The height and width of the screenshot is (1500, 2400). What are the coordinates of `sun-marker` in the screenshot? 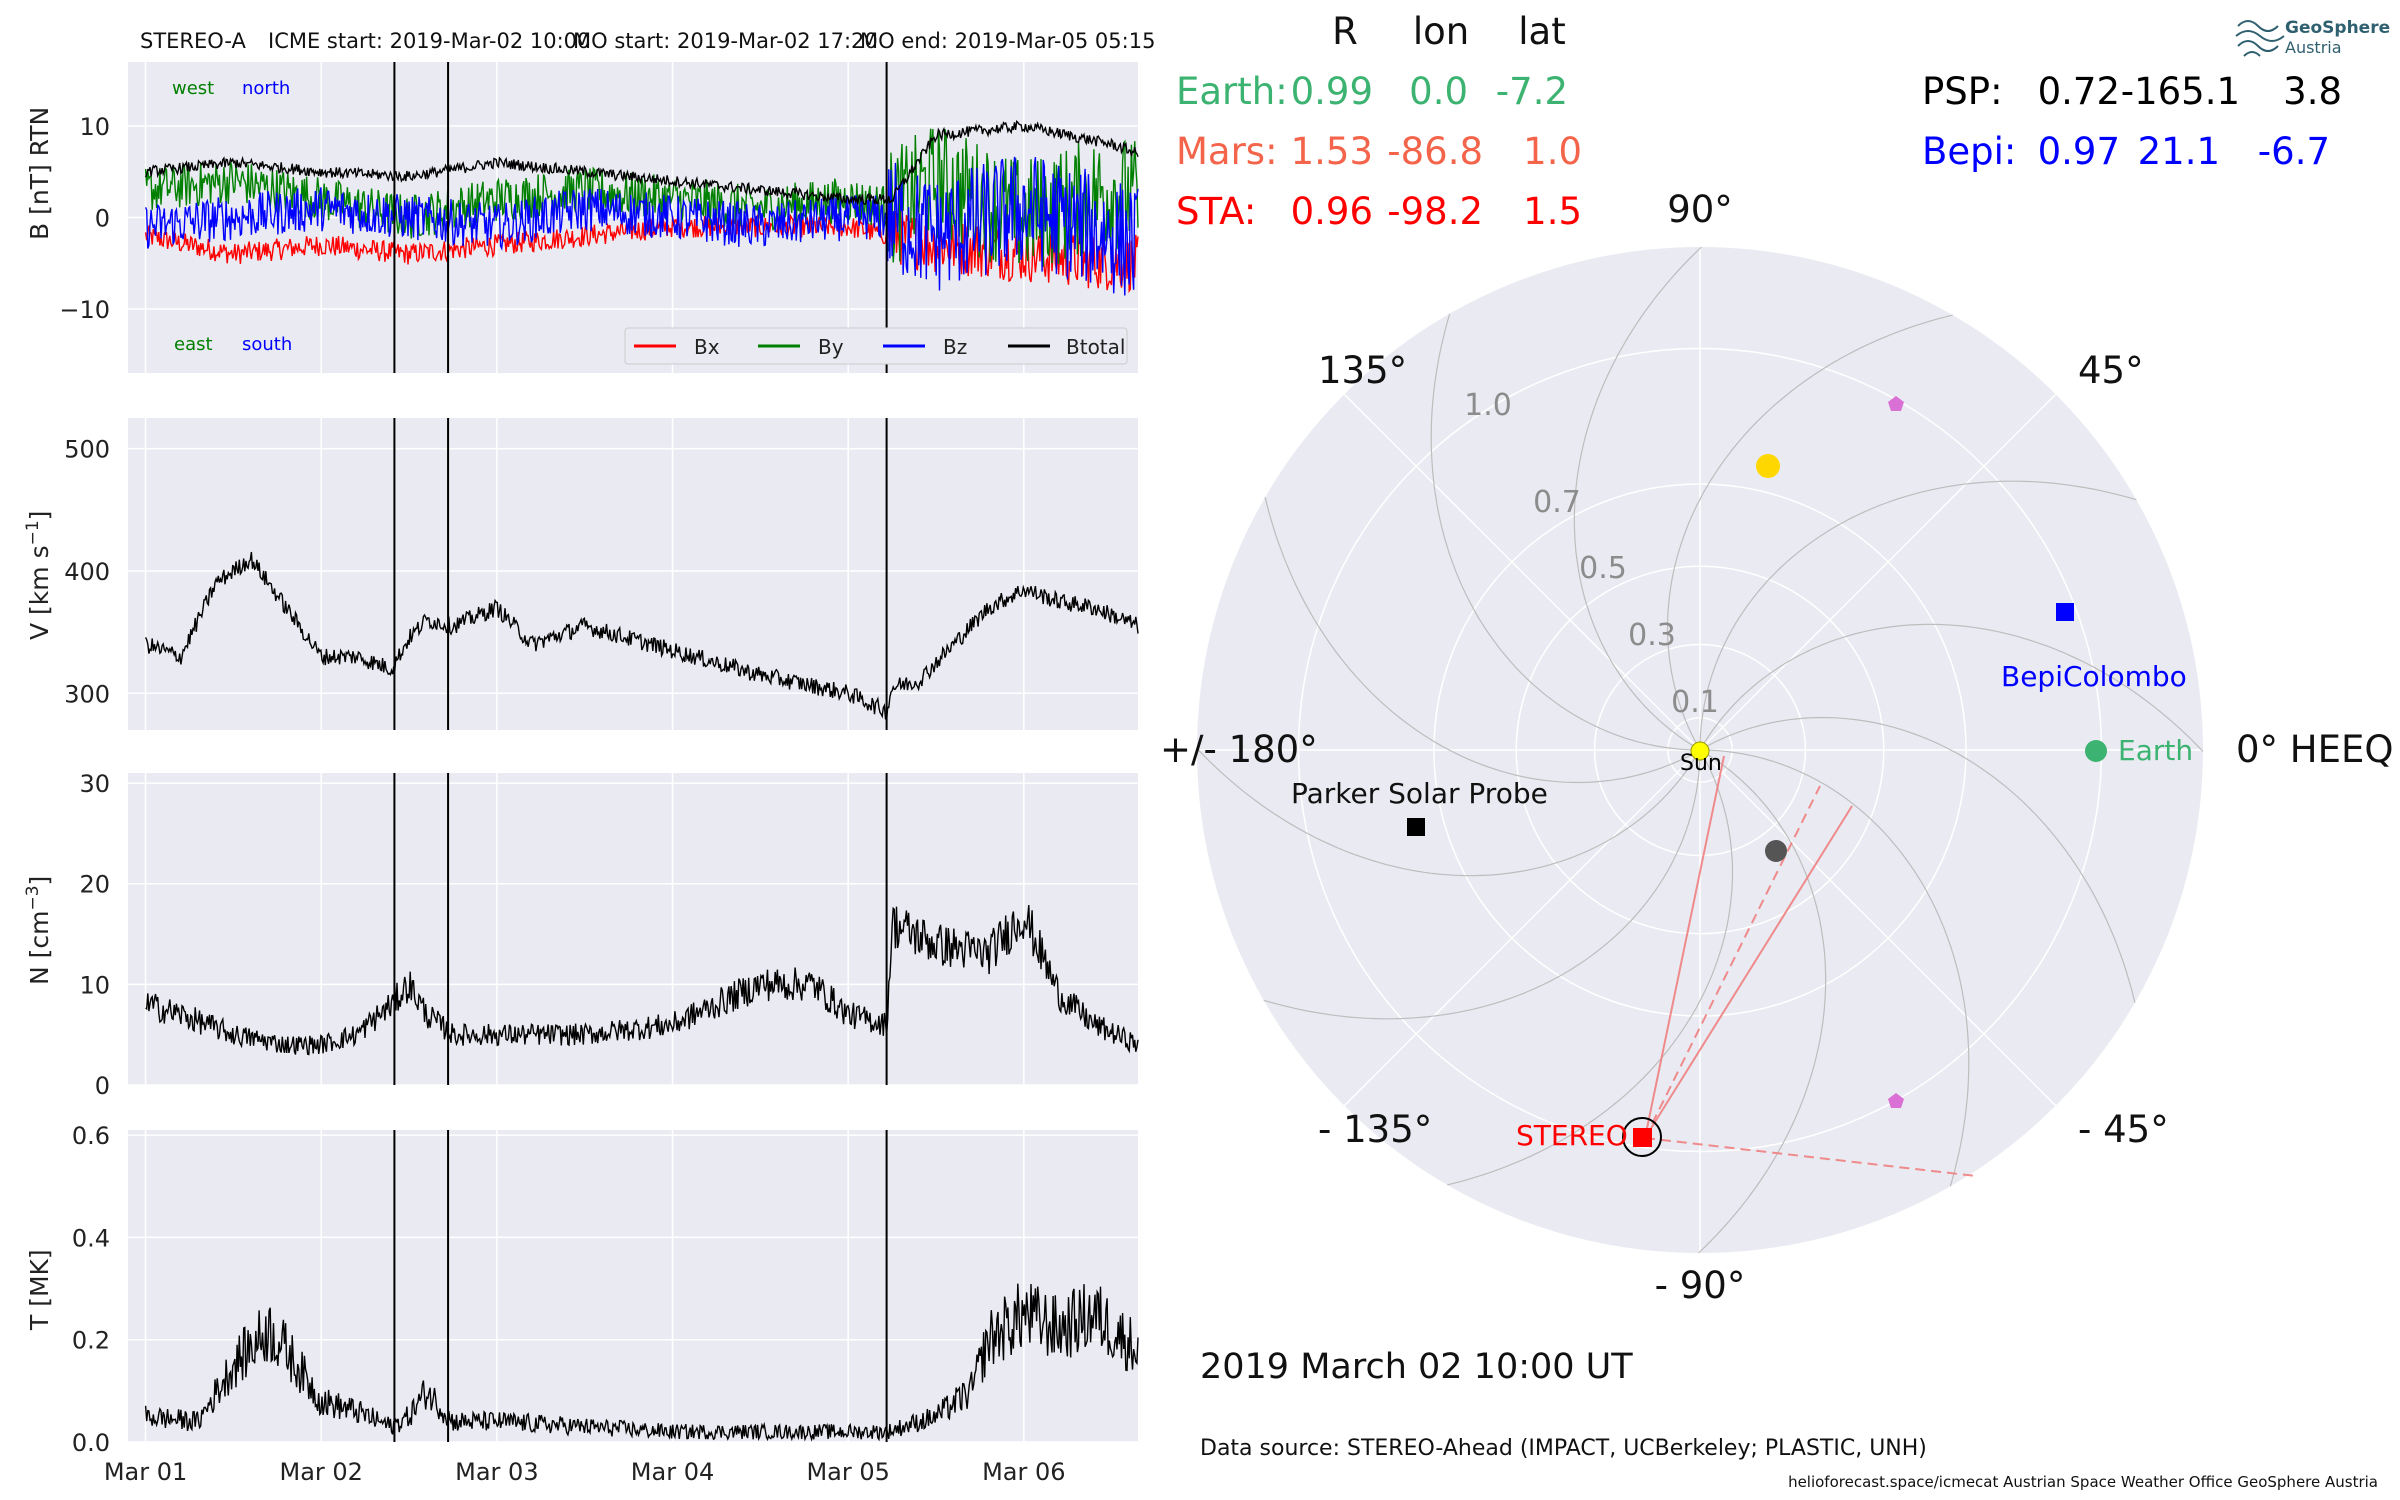 It's located at (1700, 751).